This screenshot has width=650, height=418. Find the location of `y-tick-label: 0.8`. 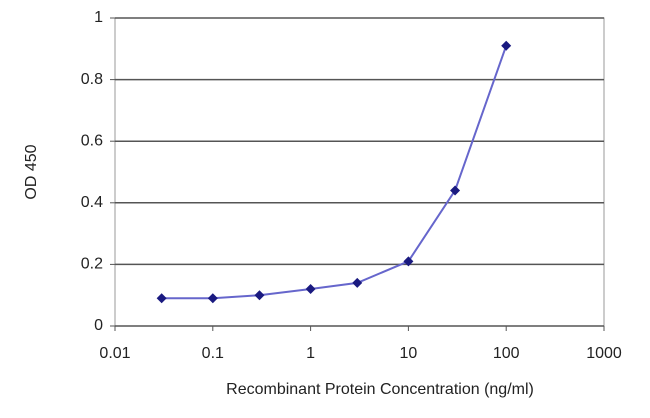

y-tick-label: 0.8 is located at coordinates (92, 79).